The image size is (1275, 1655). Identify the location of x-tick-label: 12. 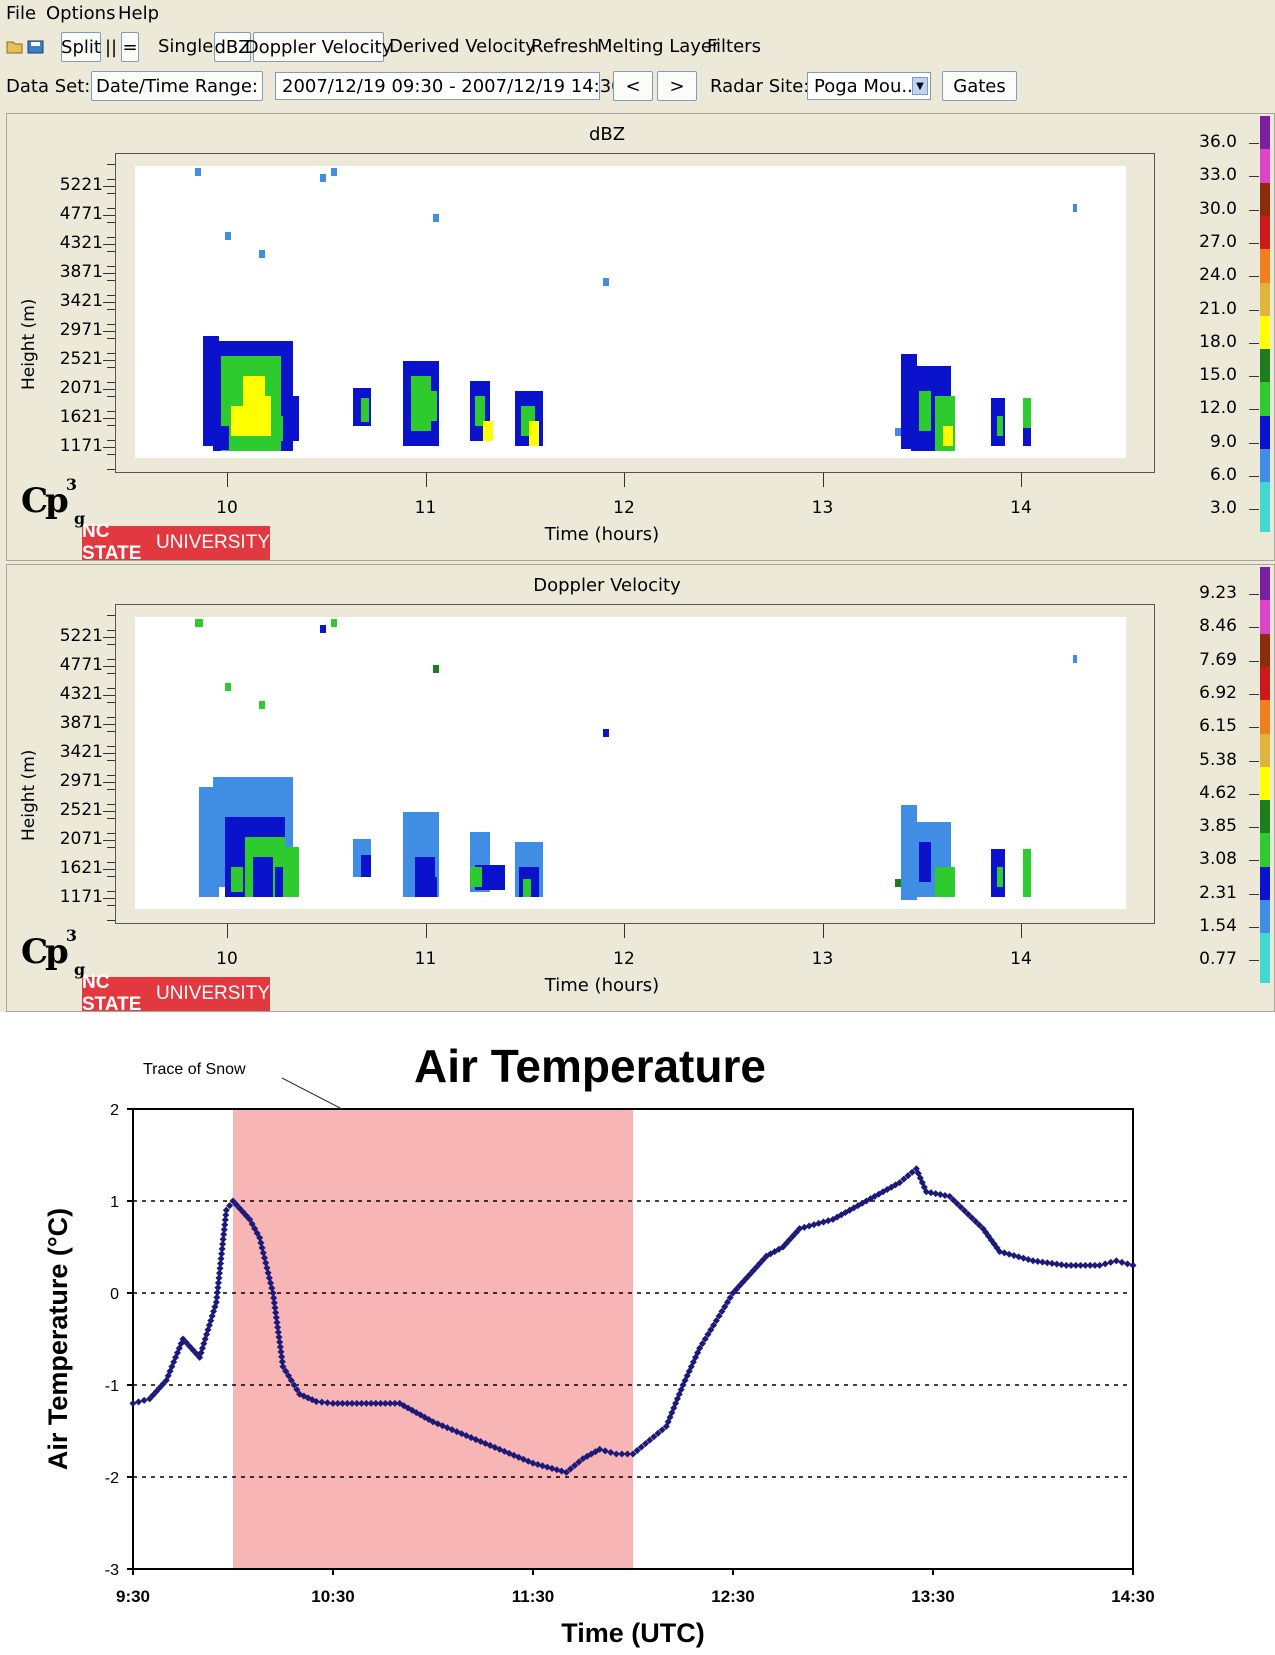
(624, 959).